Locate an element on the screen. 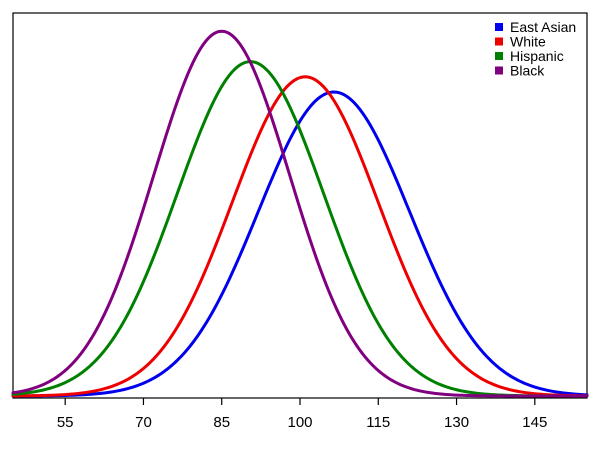  legend-swatch-black is located at coordinates (499, 70).